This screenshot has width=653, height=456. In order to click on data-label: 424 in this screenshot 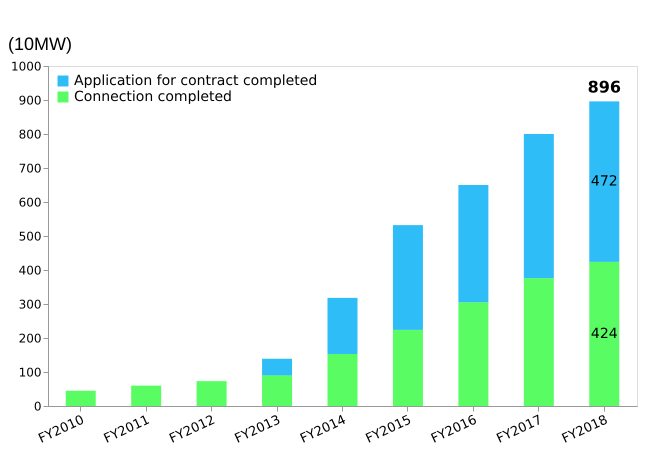, I will do `click(604, 334)`.